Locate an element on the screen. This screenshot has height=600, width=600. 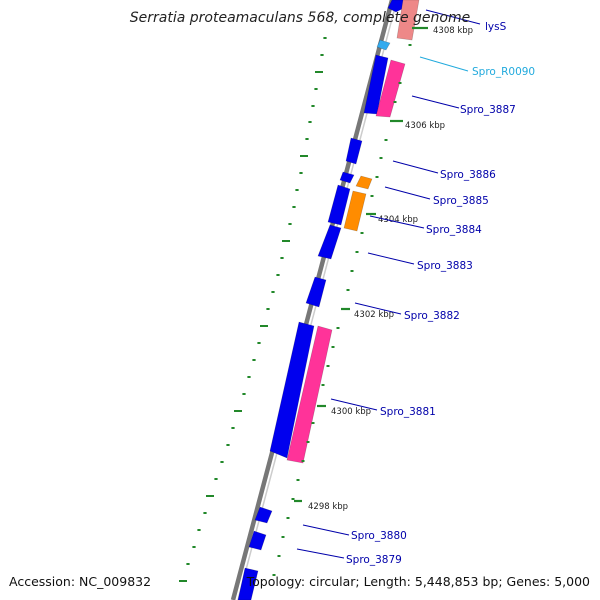
kbp-tick-label: 4302 kbp is located at coordinates (374, 315).